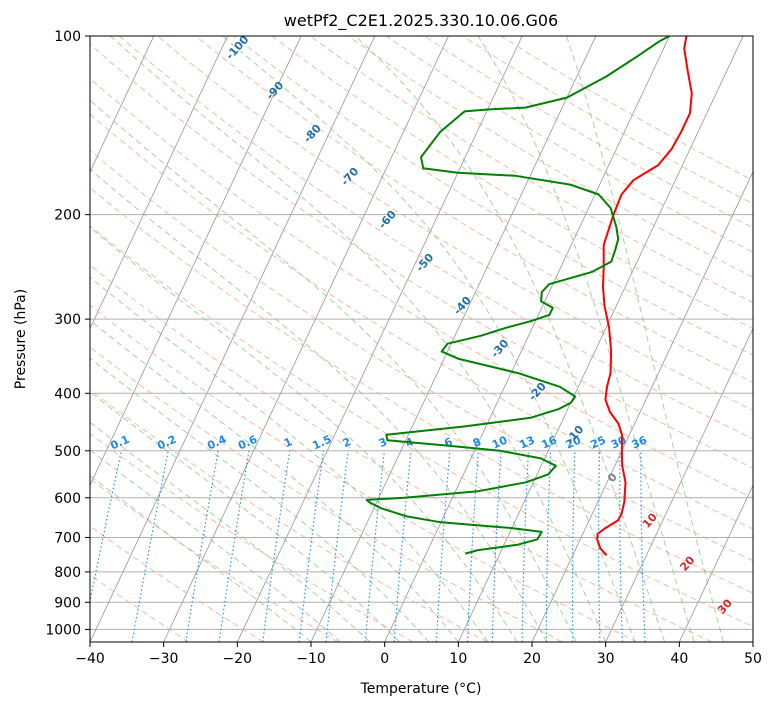  I want to click on mixing-ratio-label: 30, so click(619, 442).